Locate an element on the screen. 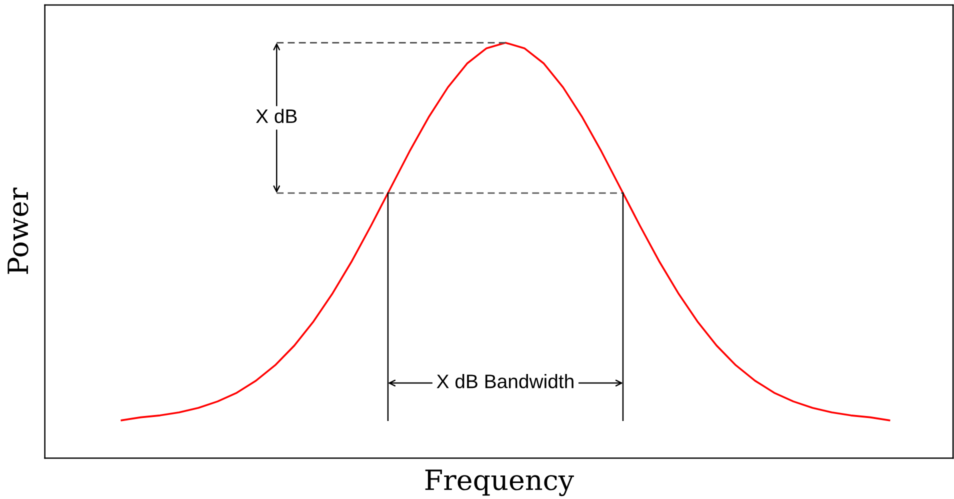 The image size is (954, 499). annotation: X dB Bandwidth is located at coordinates (505, 381).